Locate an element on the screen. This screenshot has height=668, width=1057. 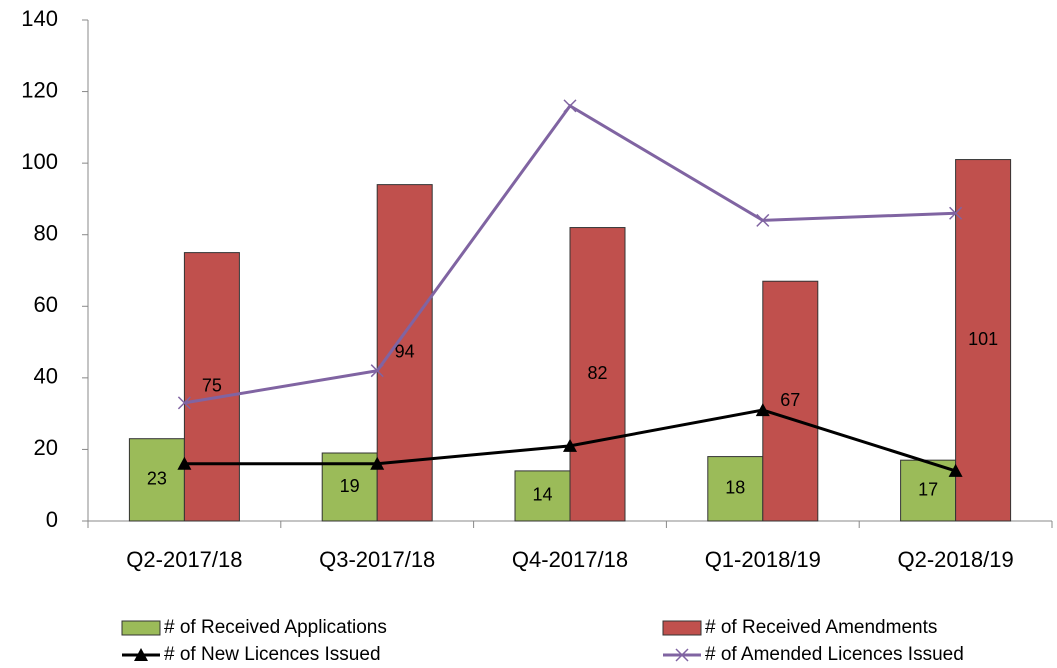
legend-label: # of Amended Licences Issued is located at coordinates (834, 654).